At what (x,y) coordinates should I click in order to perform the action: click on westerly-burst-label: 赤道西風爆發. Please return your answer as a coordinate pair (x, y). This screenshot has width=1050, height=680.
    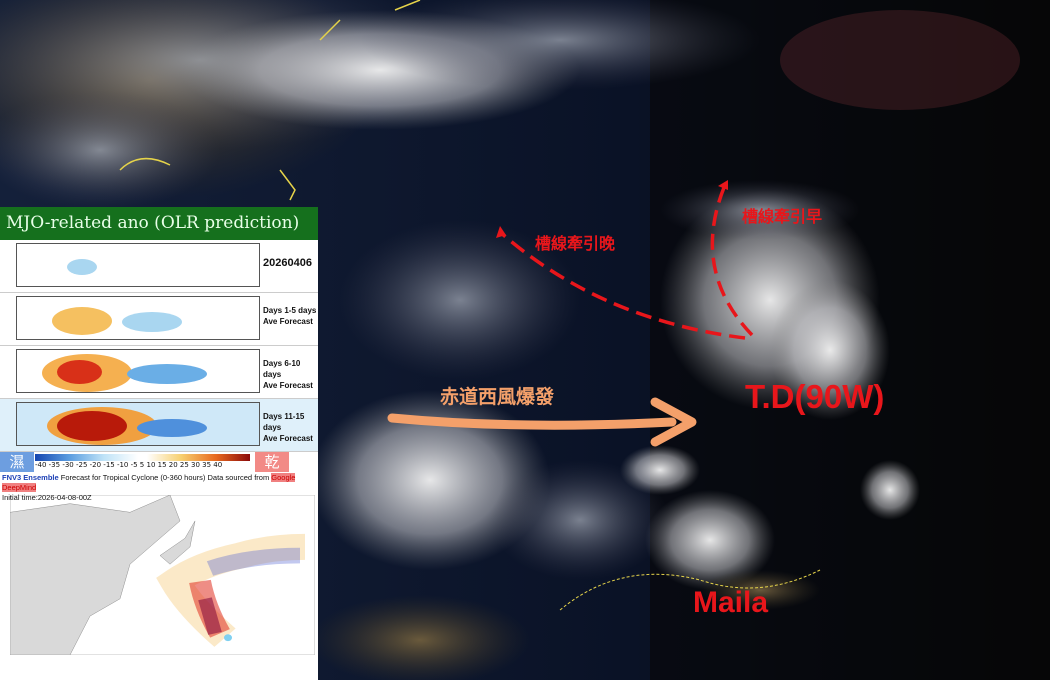
    Looking at the image, I should click on (497, 397).